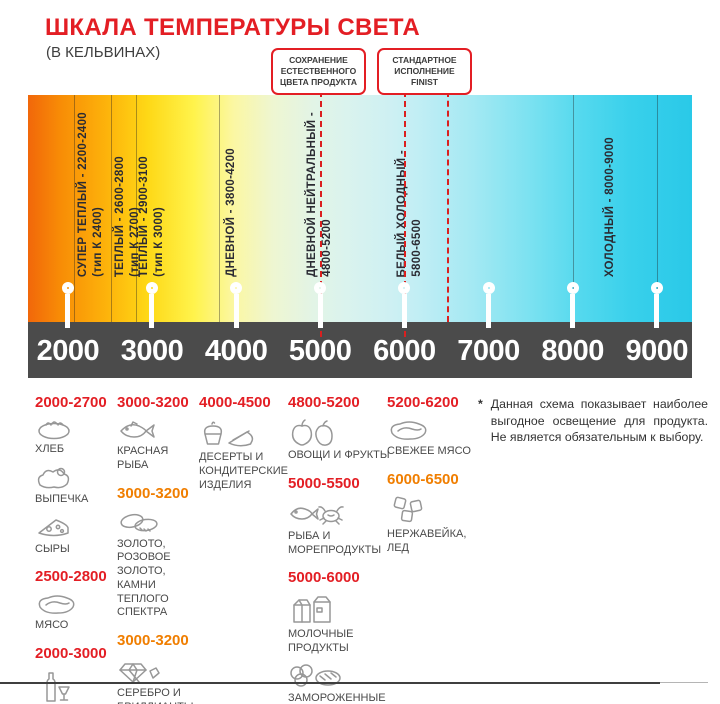 The width and height of the screenshot is (720, 704). I want to click on temp-range: 5000-6000, so click(324, 578).